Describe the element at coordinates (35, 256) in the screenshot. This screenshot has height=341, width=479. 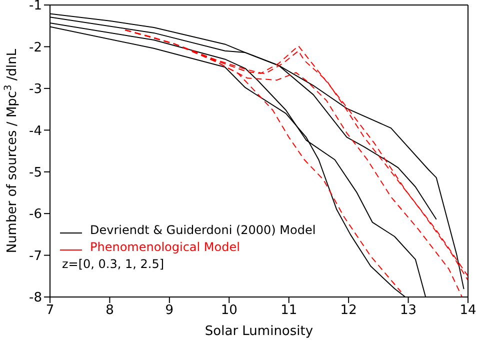
I see `y-tick-label: -7` at that location.